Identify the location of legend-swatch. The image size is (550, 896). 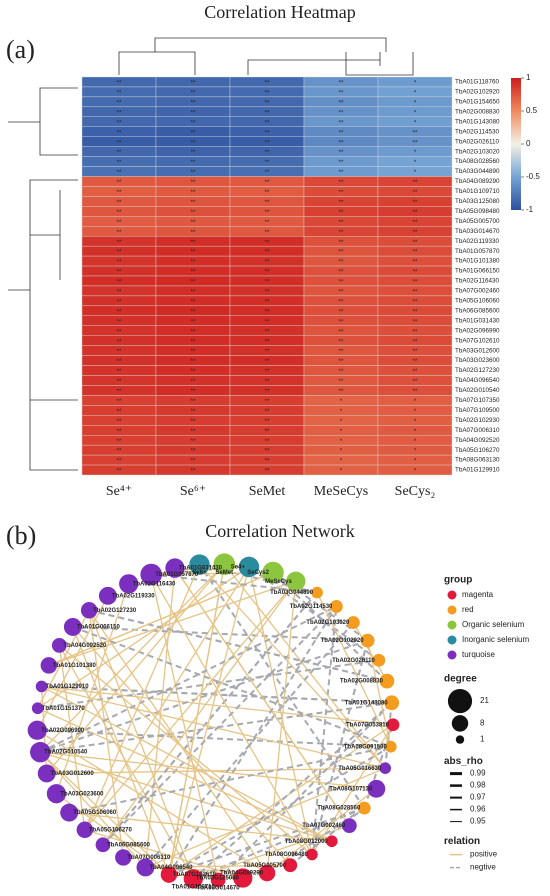
(452, 655).